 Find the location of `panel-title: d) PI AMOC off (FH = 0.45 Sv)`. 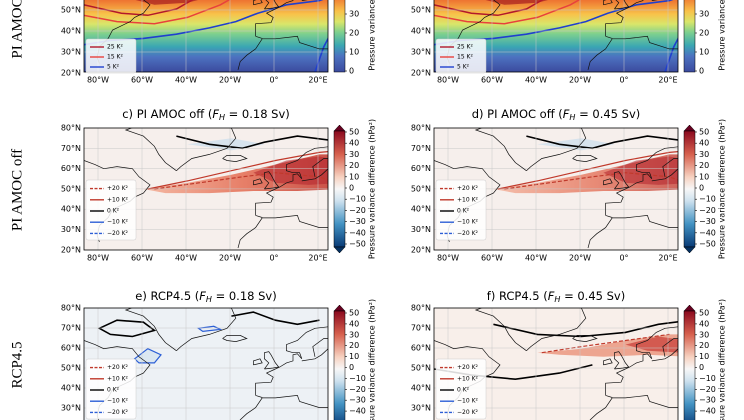

panel-title: d) PI AMOC off (FH = 0.45 Sv) is located at coordinates (556, 114).